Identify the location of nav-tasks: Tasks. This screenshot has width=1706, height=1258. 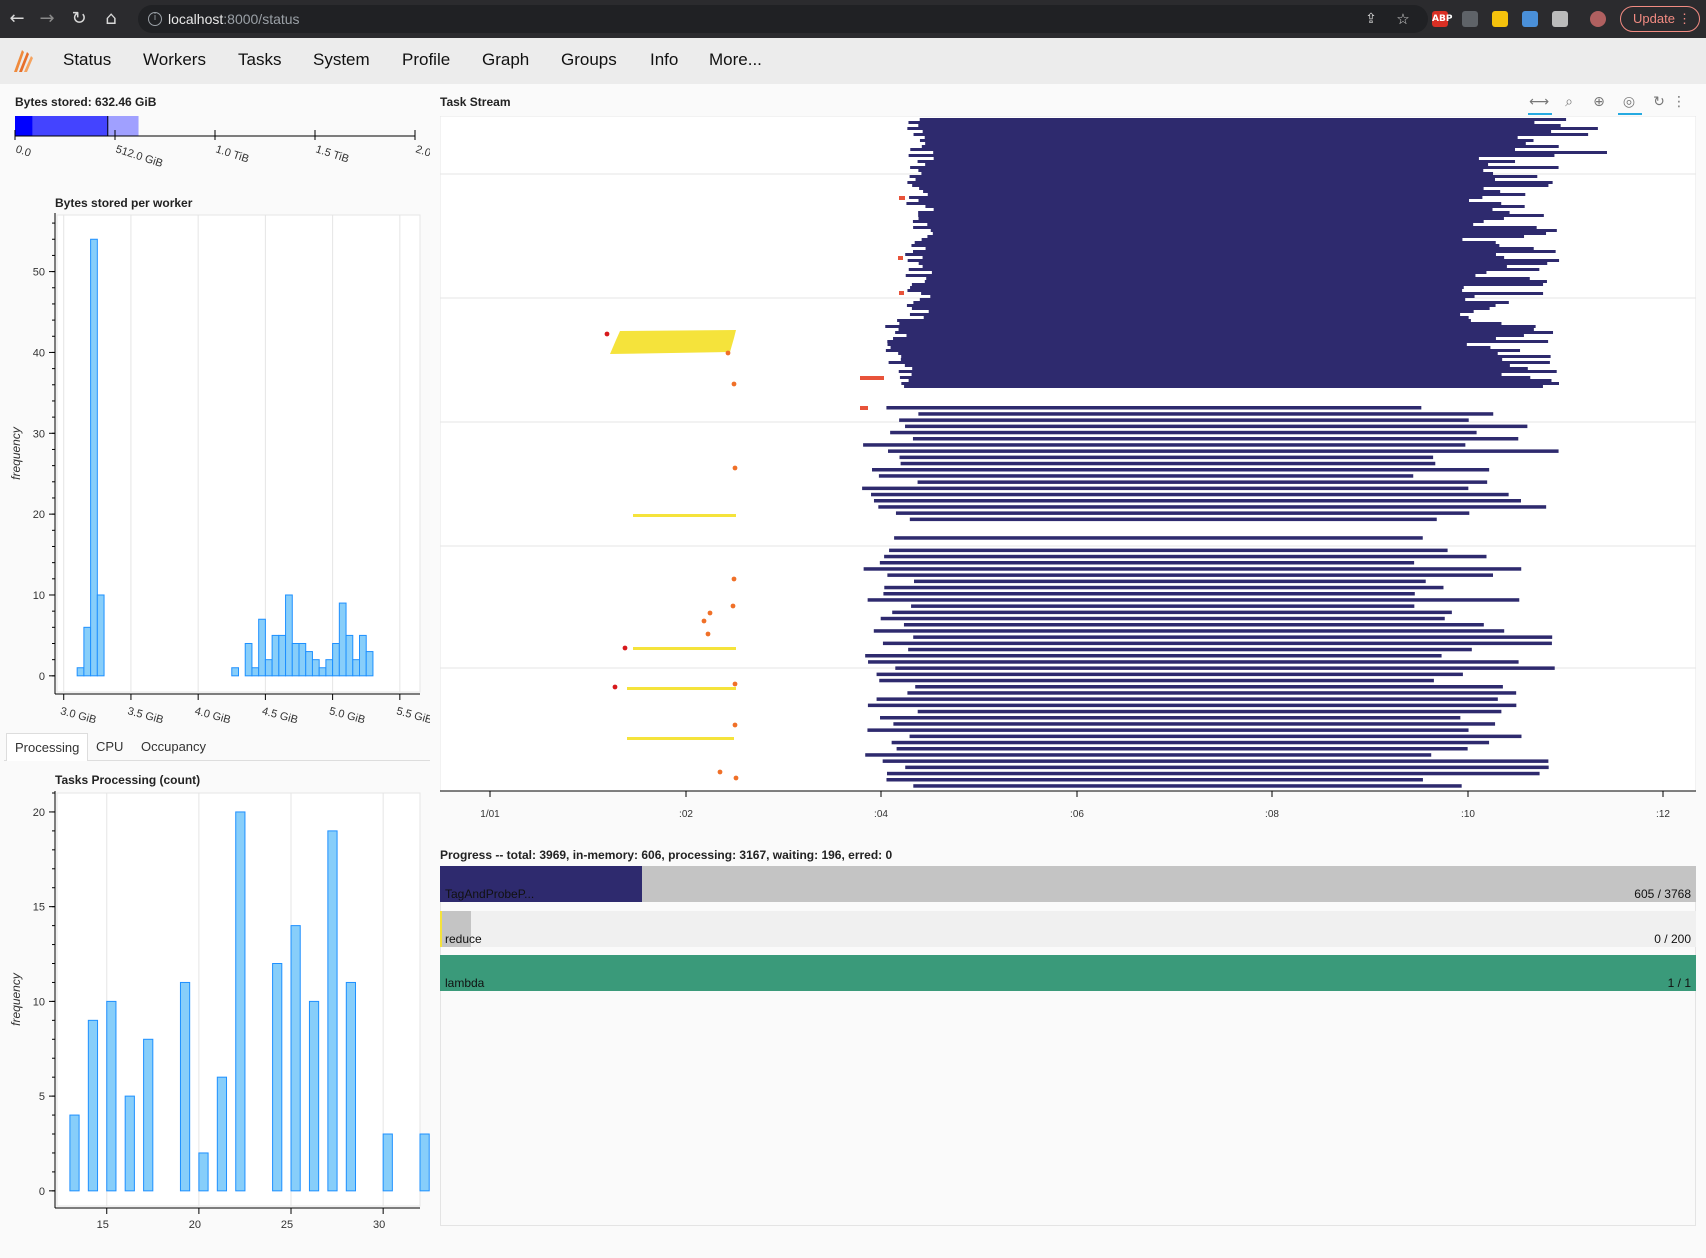
(260, 59).